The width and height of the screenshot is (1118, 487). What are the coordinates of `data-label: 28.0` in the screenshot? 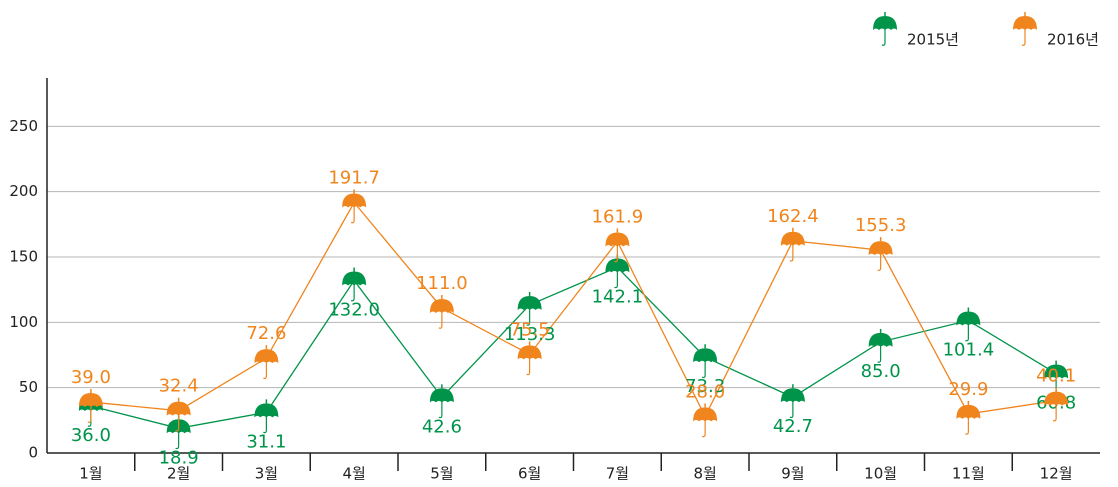 It's located at (705, 391).